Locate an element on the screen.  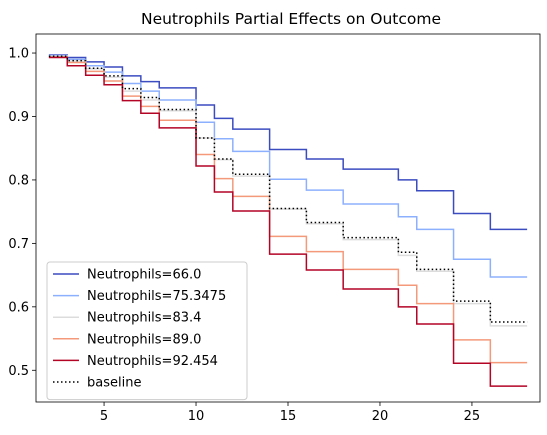
x-tick-label-1: 10 is located at coordinates (196, 416).